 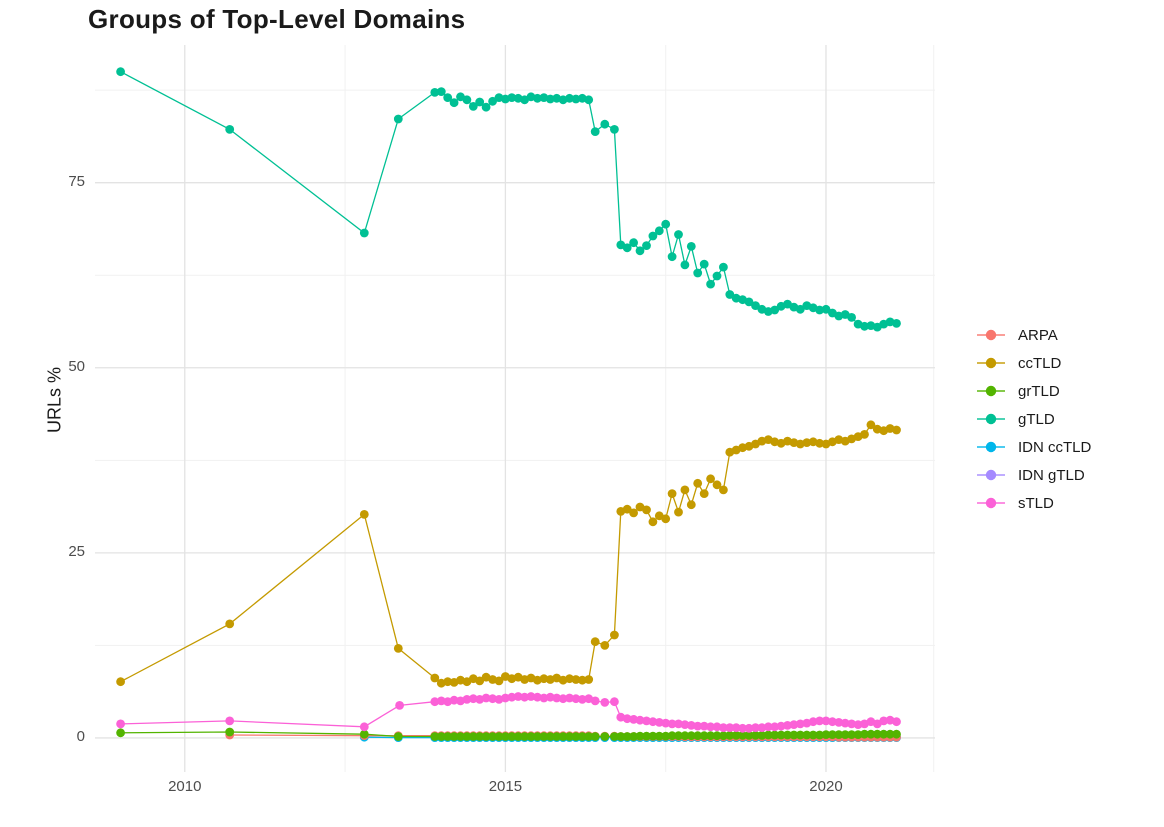 What do you see at coordinates (991, 391) in the screenshot?
I see `legend-key-grtld-icon` at bounding box center [991, 391].